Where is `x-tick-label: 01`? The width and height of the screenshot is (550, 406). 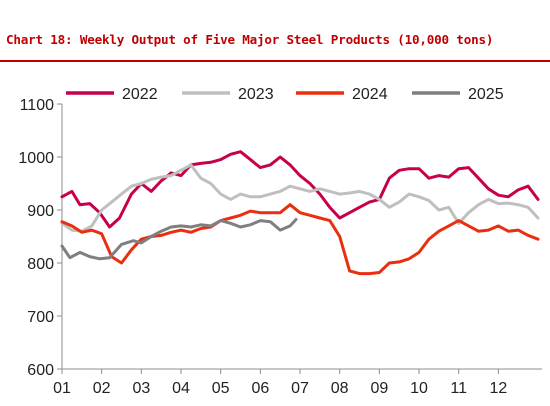 x-tick-label: 01 is located at coordinates (62, 388).